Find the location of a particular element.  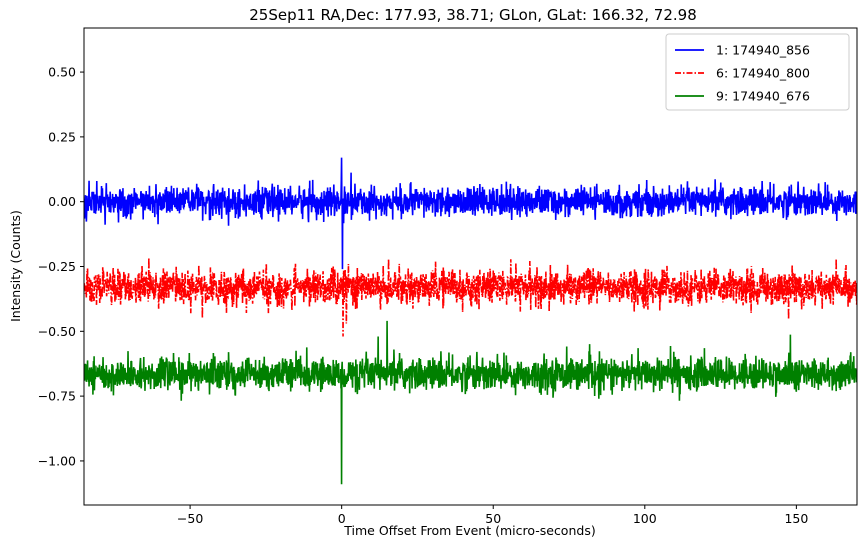

legend-label-2: 6: 174940_800 is located at coordinates (763, 73).